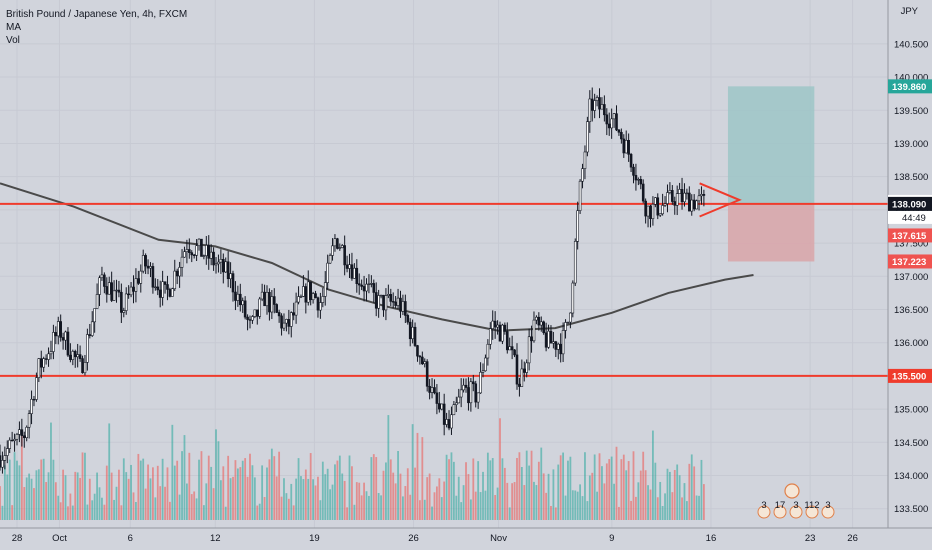 Image resolution: width=932 pixels, height=550 pixels. I want to click on stop-zone, so click(771, 232).